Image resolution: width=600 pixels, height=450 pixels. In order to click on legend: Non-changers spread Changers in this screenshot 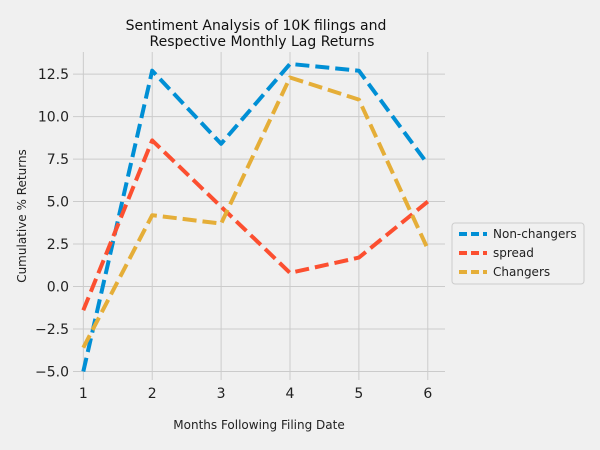, I will do `click(518, 253)`.